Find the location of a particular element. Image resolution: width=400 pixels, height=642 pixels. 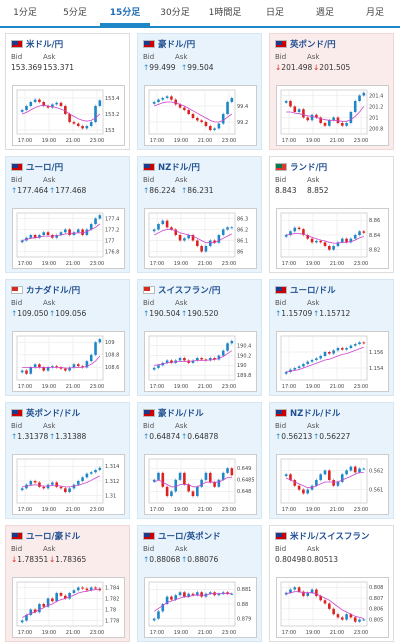

tab-3: 30分足 is located at coordinates (175, 13).